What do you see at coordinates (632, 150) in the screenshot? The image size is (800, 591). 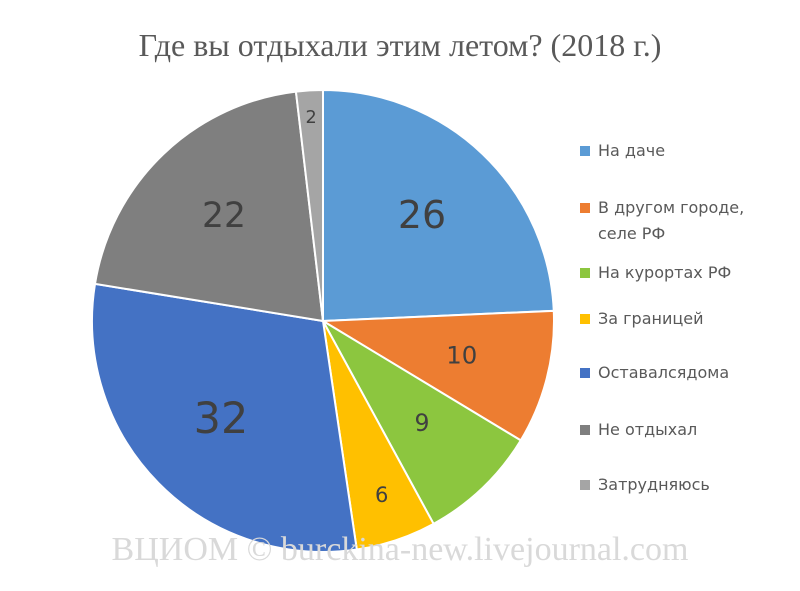 I see `legend-label: На даче` at bounding box center [632, 150].